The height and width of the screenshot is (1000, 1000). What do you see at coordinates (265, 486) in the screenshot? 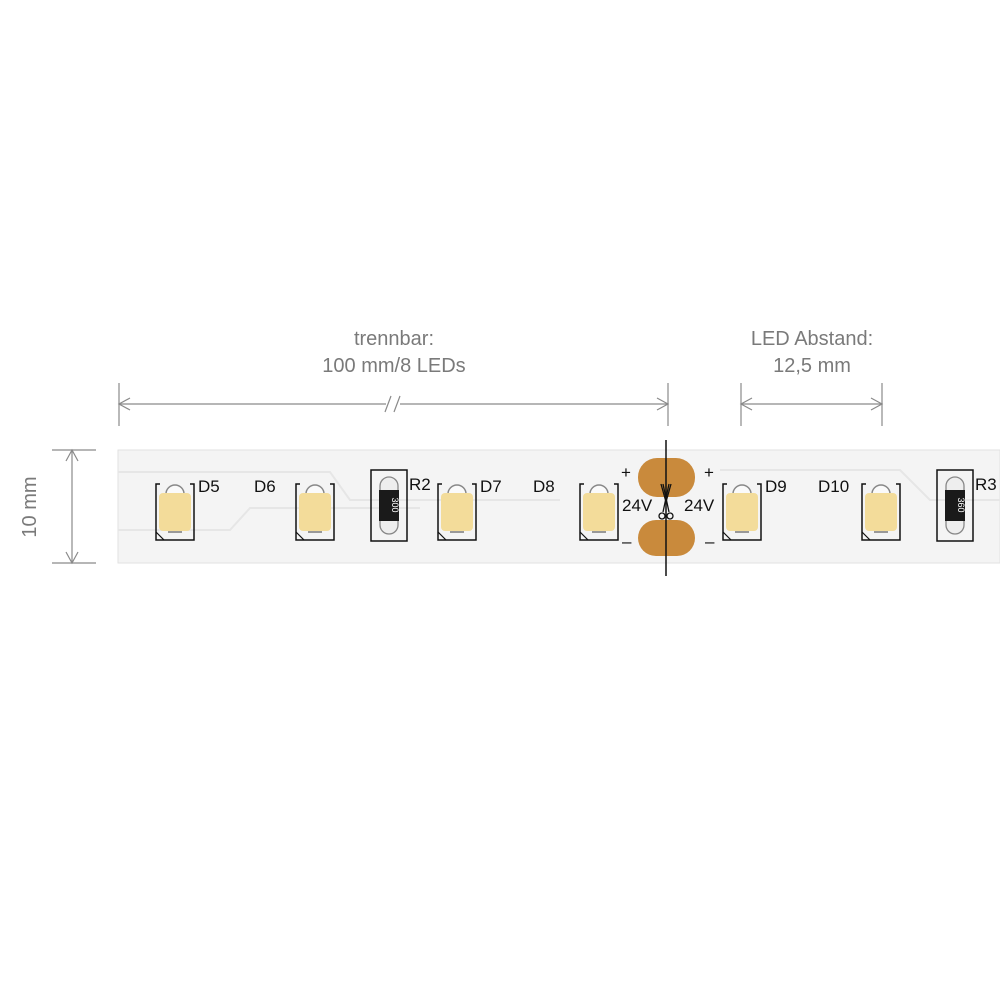
I see `led-label: D6` at bounding box center [265, 486].